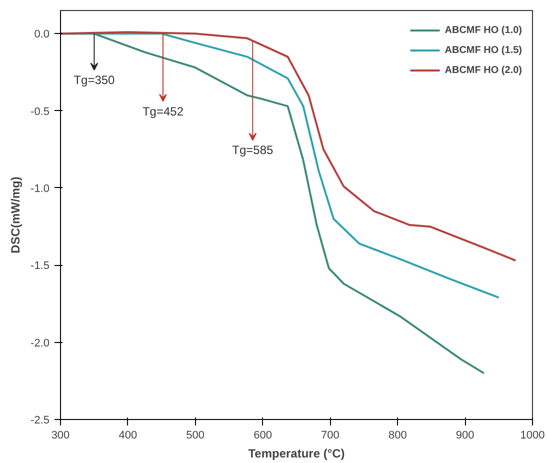 This screenshot has width=547, height=463. What do you see at coordinates (163, 111) in the screenshot?
I see `annotation: Tg=452` at bounding box center [163, 111].